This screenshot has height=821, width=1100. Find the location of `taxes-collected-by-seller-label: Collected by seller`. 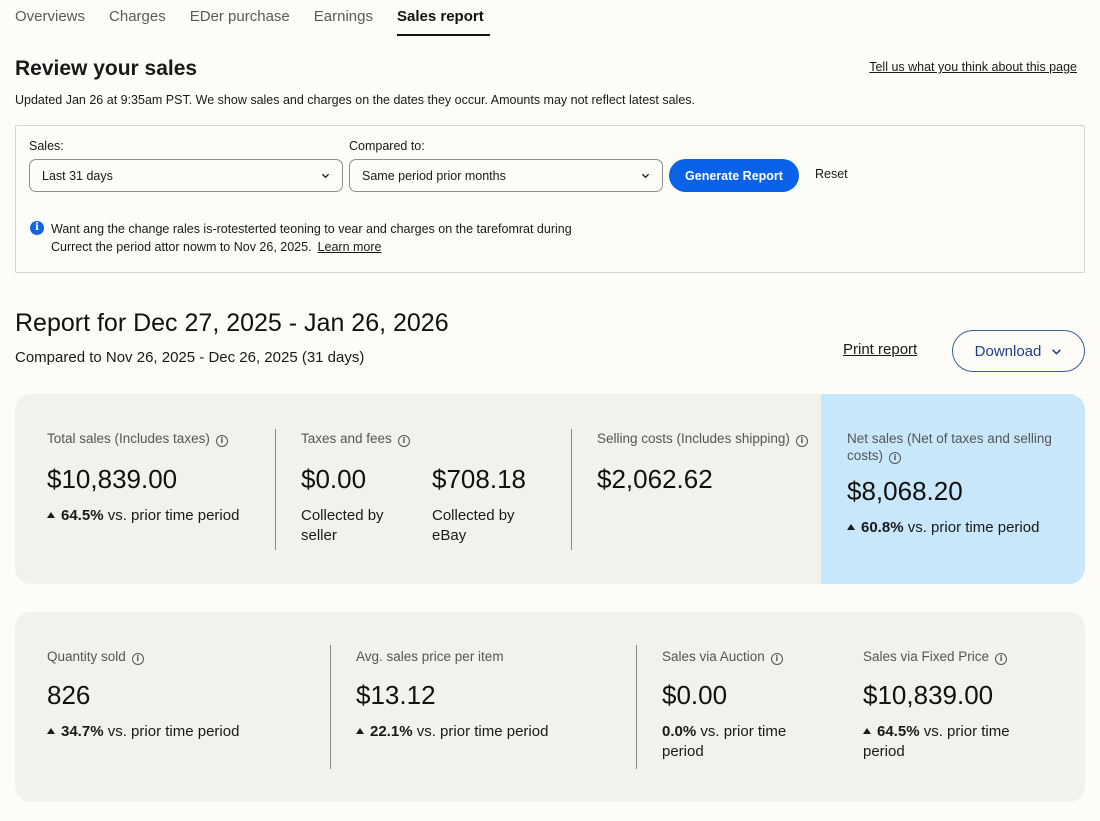

taxes-collected-by-seller-label: Collected by seller is located at coordinates (342, 525).